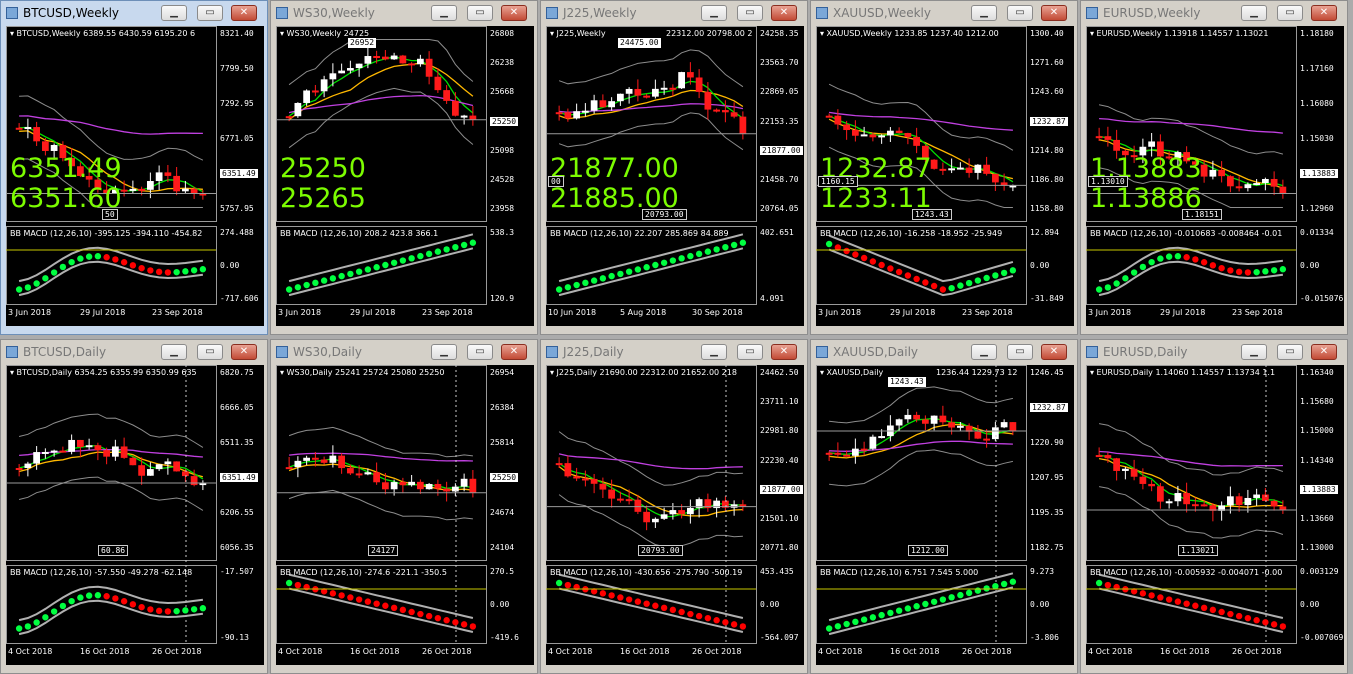 The height and width of the screenshot is (674, 1353). I want to click on chart-canvas, so click(921, 504).